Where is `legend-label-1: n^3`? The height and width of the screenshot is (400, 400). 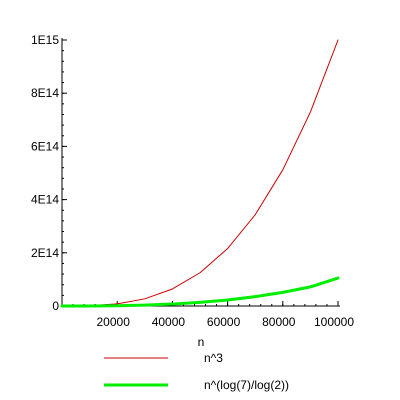 legend-label-1: n^3 is located at coordinates (213, 358).